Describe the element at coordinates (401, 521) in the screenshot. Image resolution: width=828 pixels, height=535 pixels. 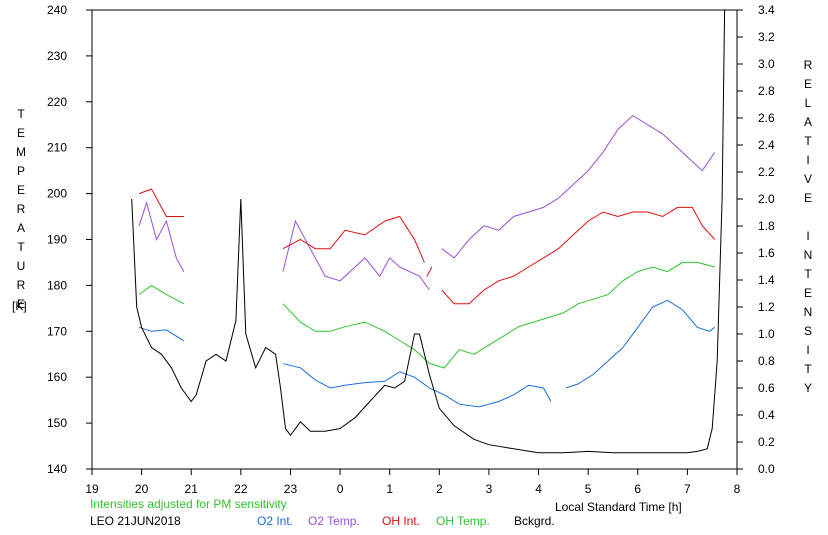
I see `legend-oh-int: OH Int.` at that location.